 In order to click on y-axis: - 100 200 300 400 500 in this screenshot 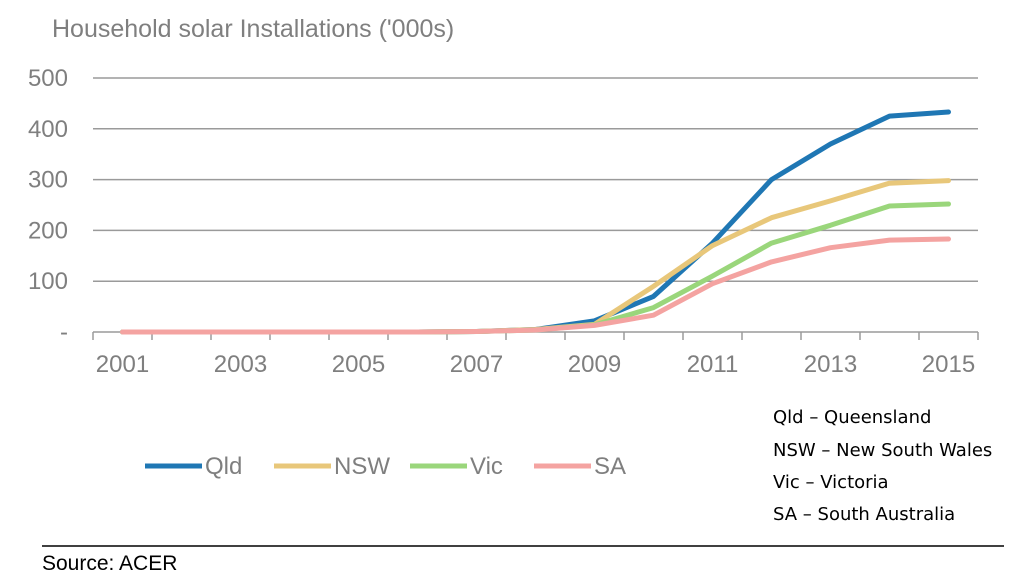, I will do `click(48, 205)`.